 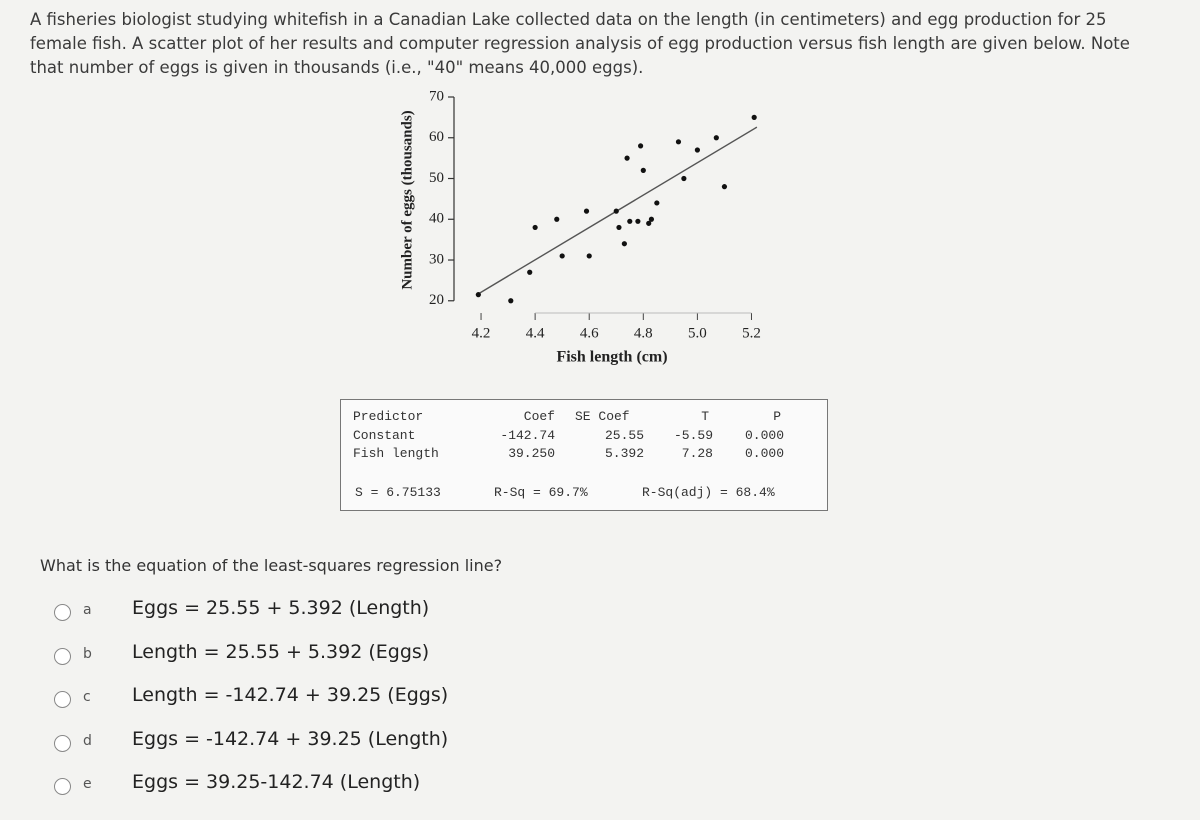 I want to click on table-cell: -5.59, so click(x=693, y=435).